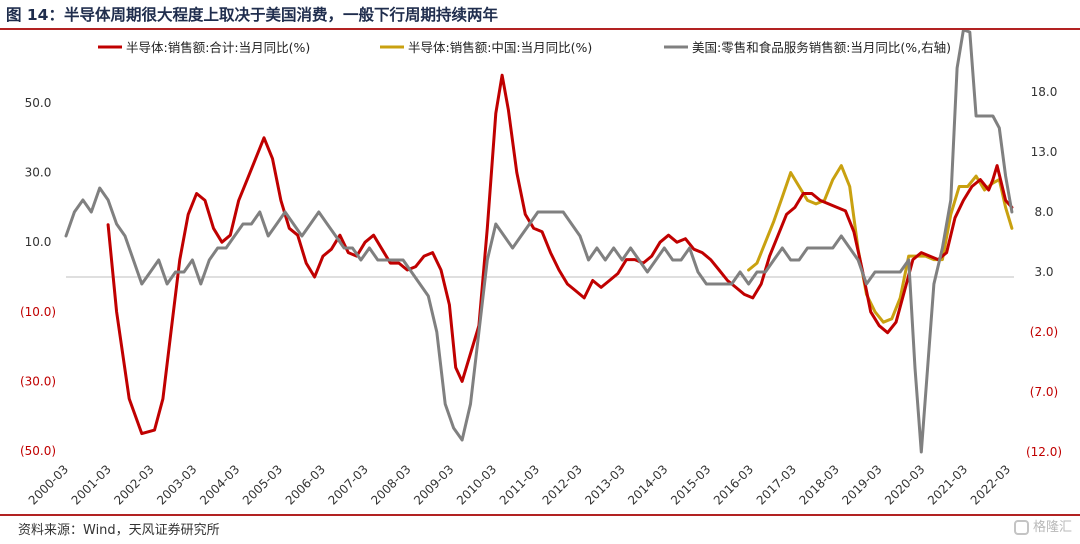  I want to click on y-right-tick-label: 13.0, so click(1044, 152).